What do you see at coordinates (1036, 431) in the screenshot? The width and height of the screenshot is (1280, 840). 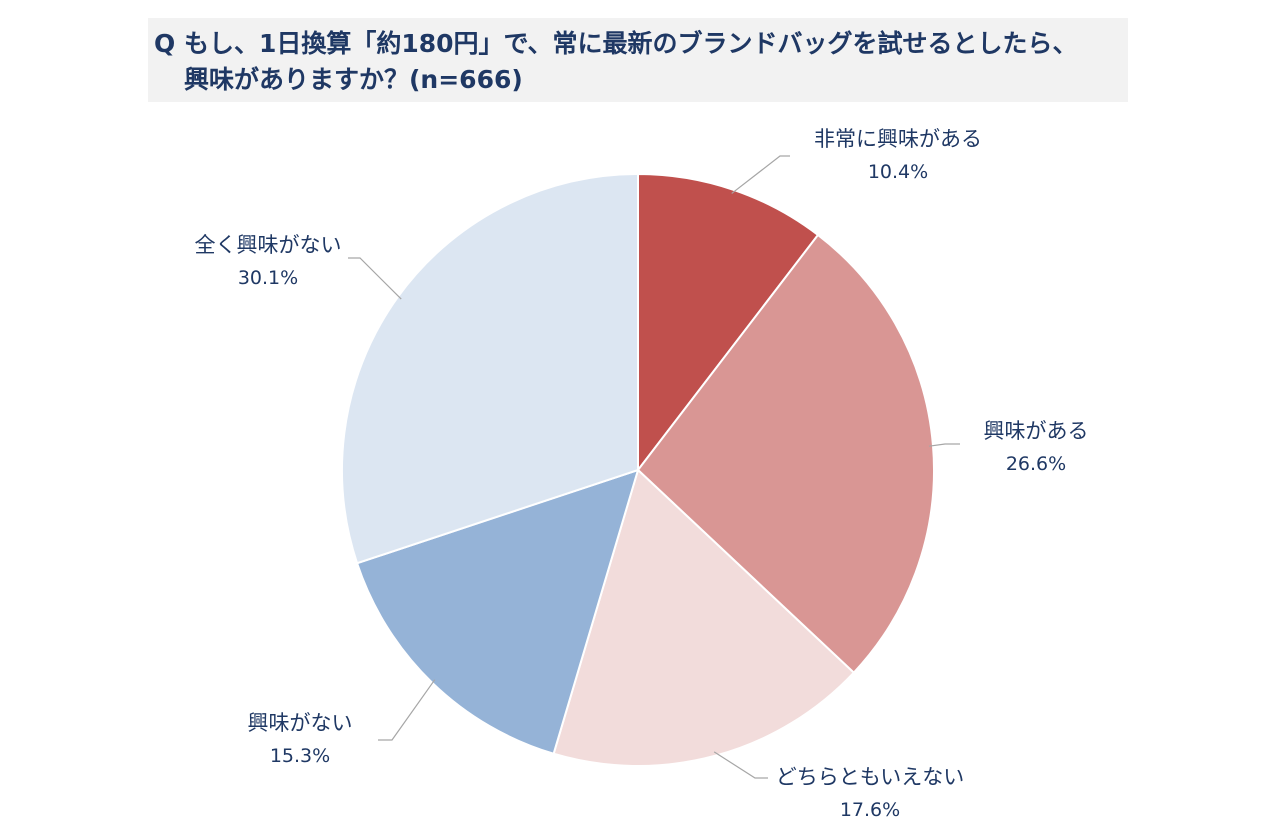 I see `slice-label-2: 興味がある` at bounding box center [1036, 431].